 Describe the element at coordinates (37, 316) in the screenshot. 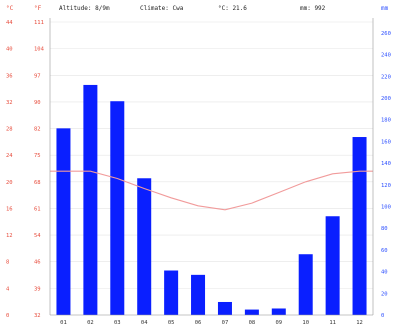

I see `tick-f-32: 32` at that location.